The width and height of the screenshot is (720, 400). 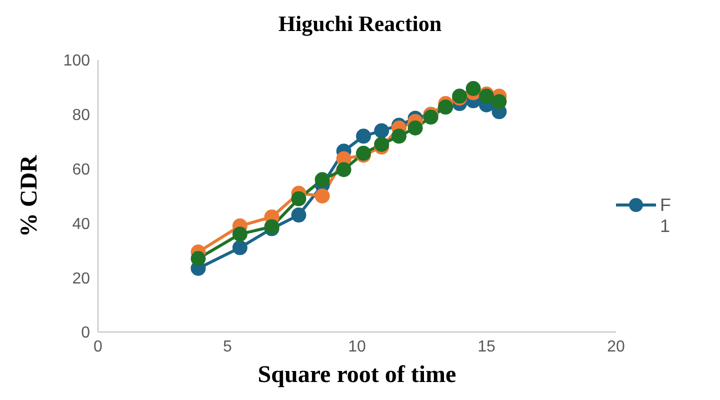 What do you see at coordinates (360, 24) in the screenshot?
I see `chart-title: Higuchi Reaction` at bounding box center [360, 24].